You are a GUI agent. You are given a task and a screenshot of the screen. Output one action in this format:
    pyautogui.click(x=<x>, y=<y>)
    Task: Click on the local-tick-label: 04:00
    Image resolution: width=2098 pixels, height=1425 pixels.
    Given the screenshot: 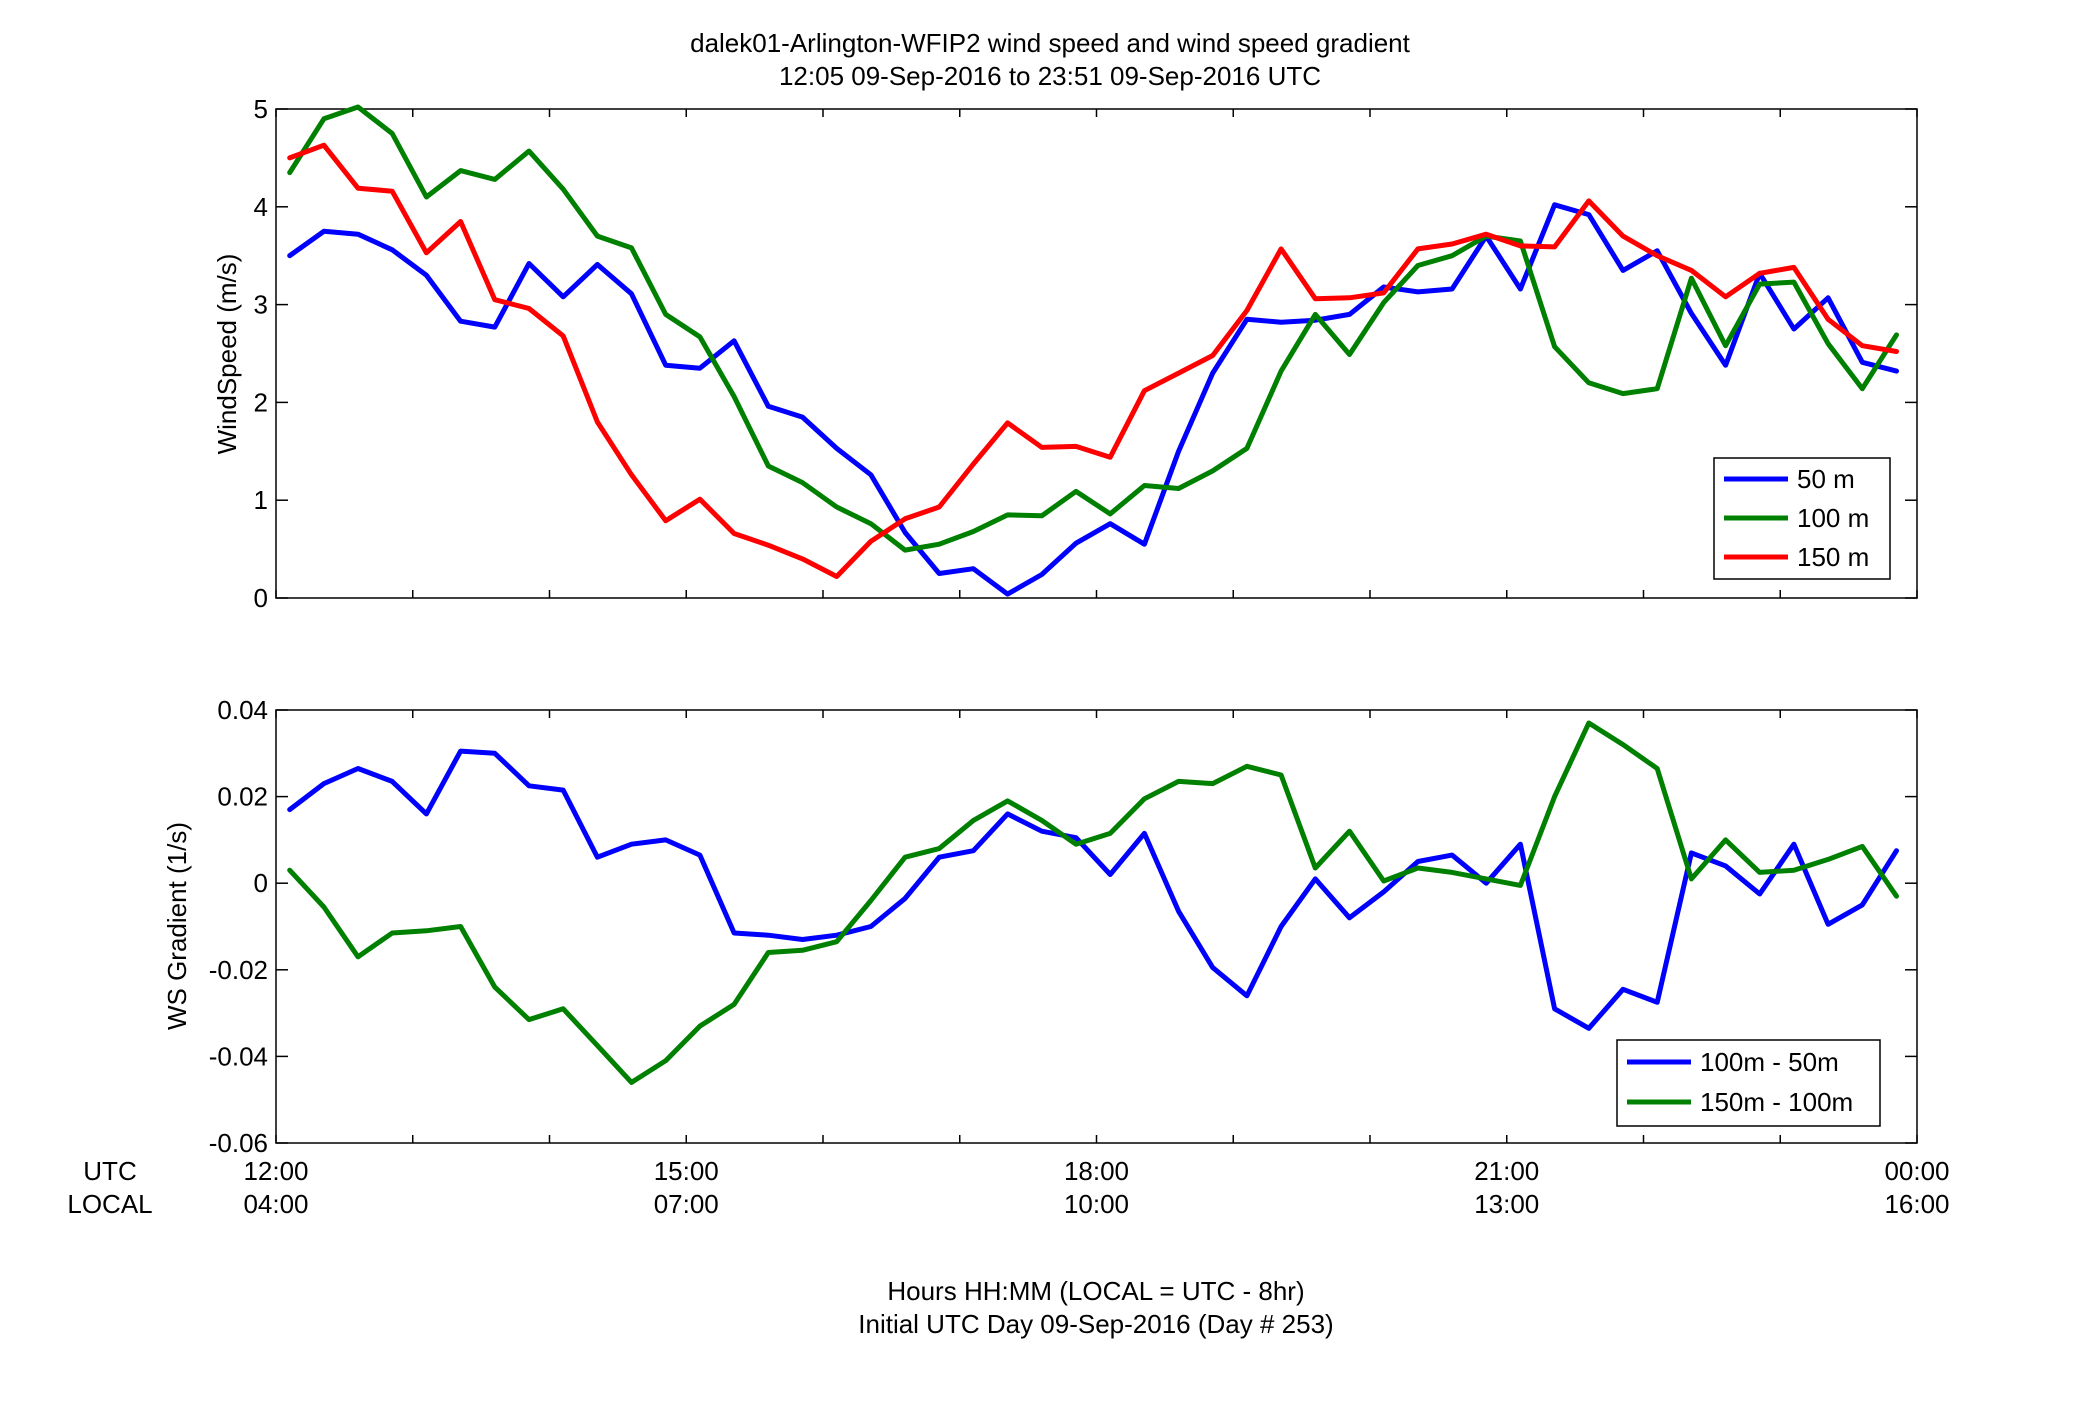 What is the action you would take?
    pyautogui.click(x=275, y=1204)
    